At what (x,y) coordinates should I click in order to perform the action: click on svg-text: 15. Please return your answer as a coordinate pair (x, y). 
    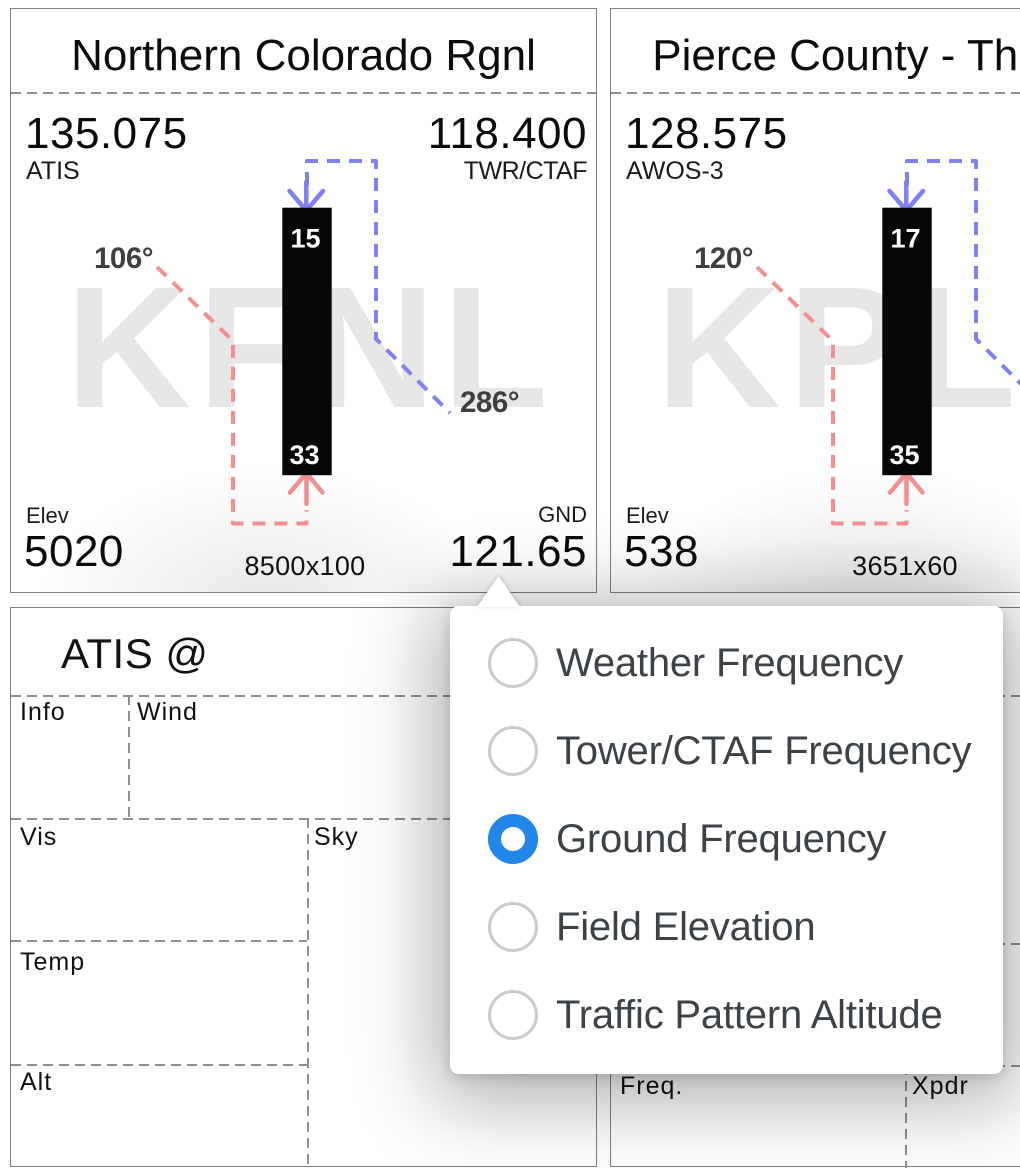
    Looking at the image, I should click on (305, 239).